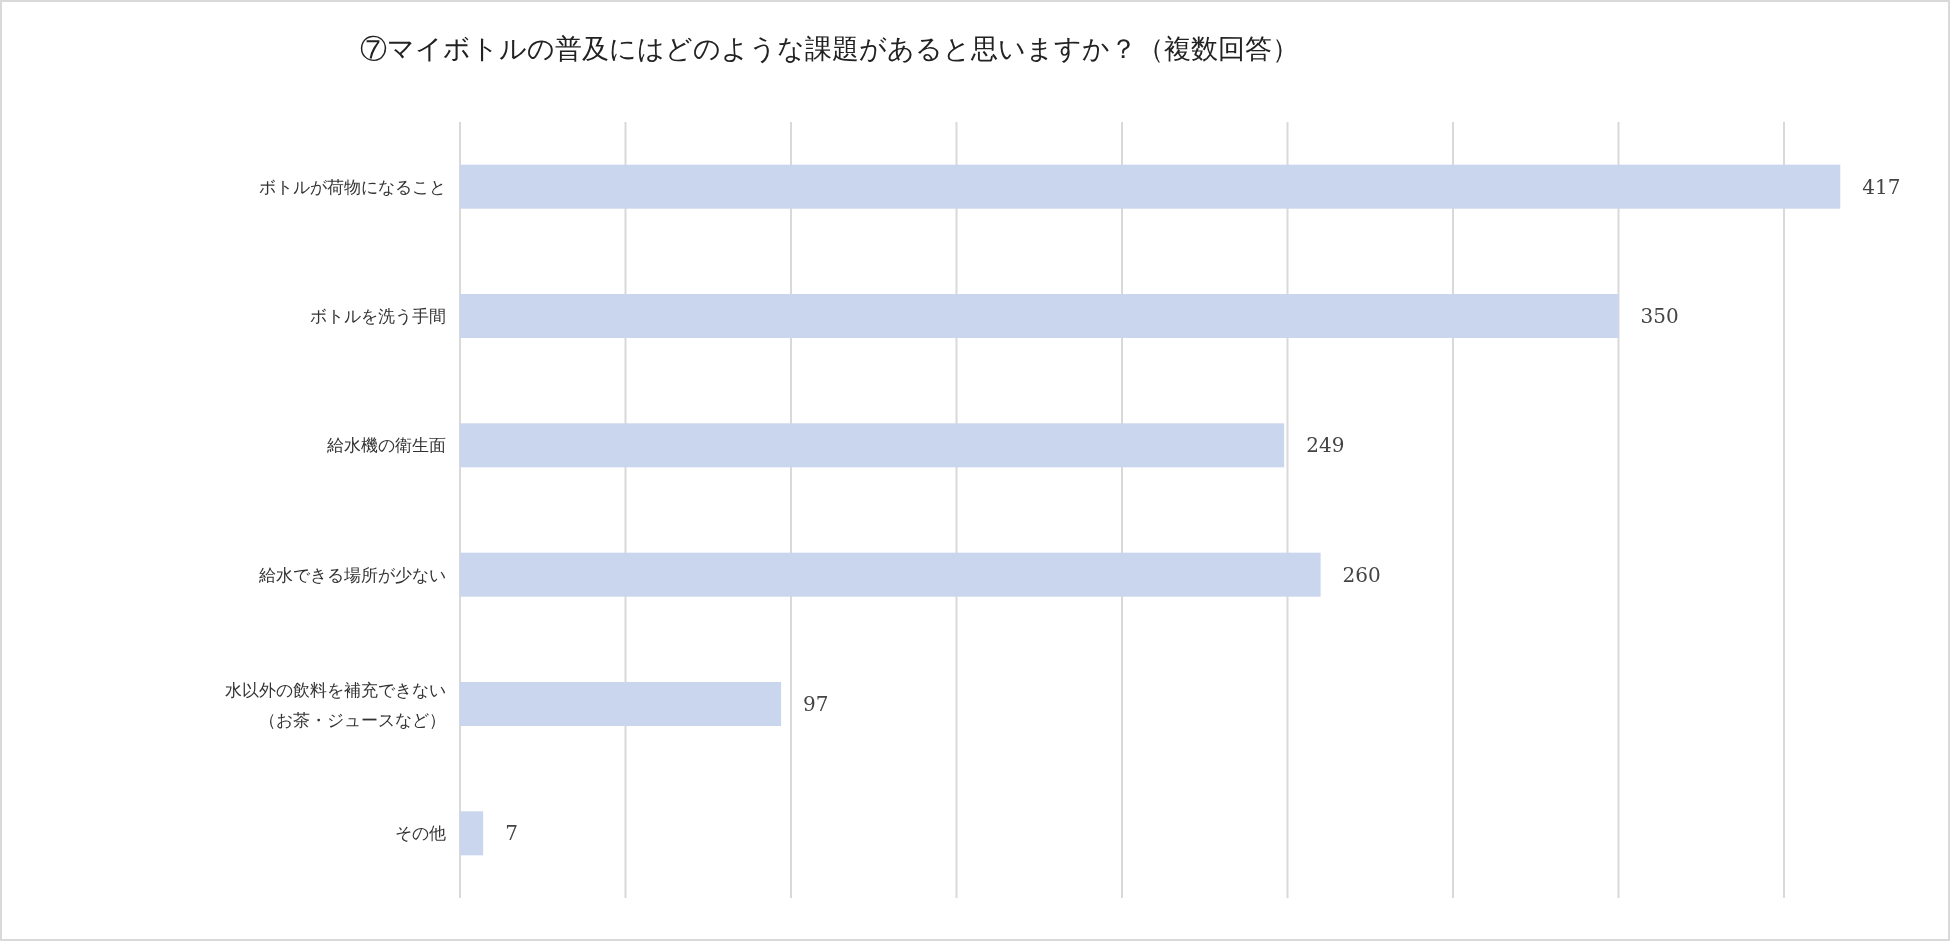 Image resolution: width=1950 pixels, height=941 pixels. I want to click on data-label: 7, so click(511, 833).